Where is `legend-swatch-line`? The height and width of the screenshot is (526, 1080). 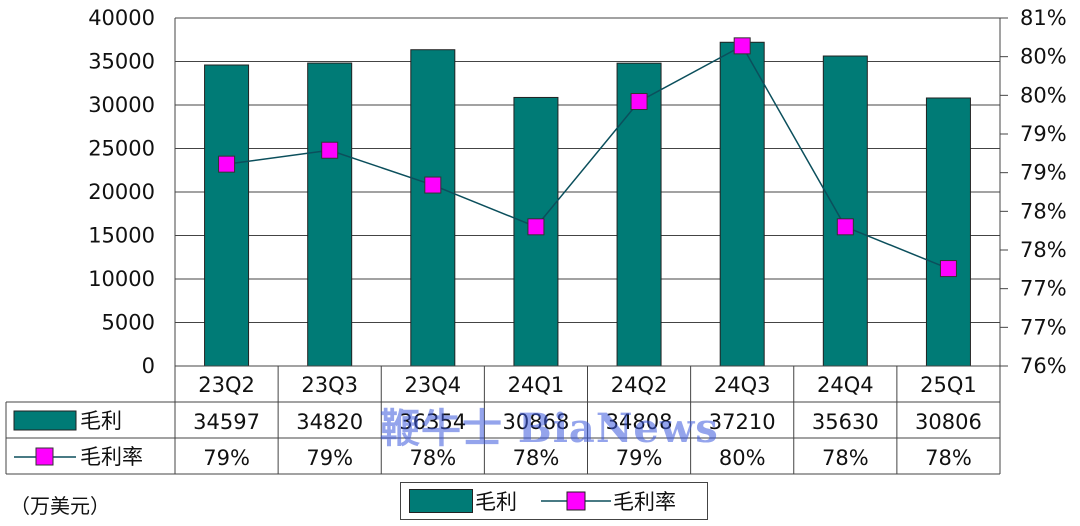
legend-swatch-line is located at coordinates (576, 501).